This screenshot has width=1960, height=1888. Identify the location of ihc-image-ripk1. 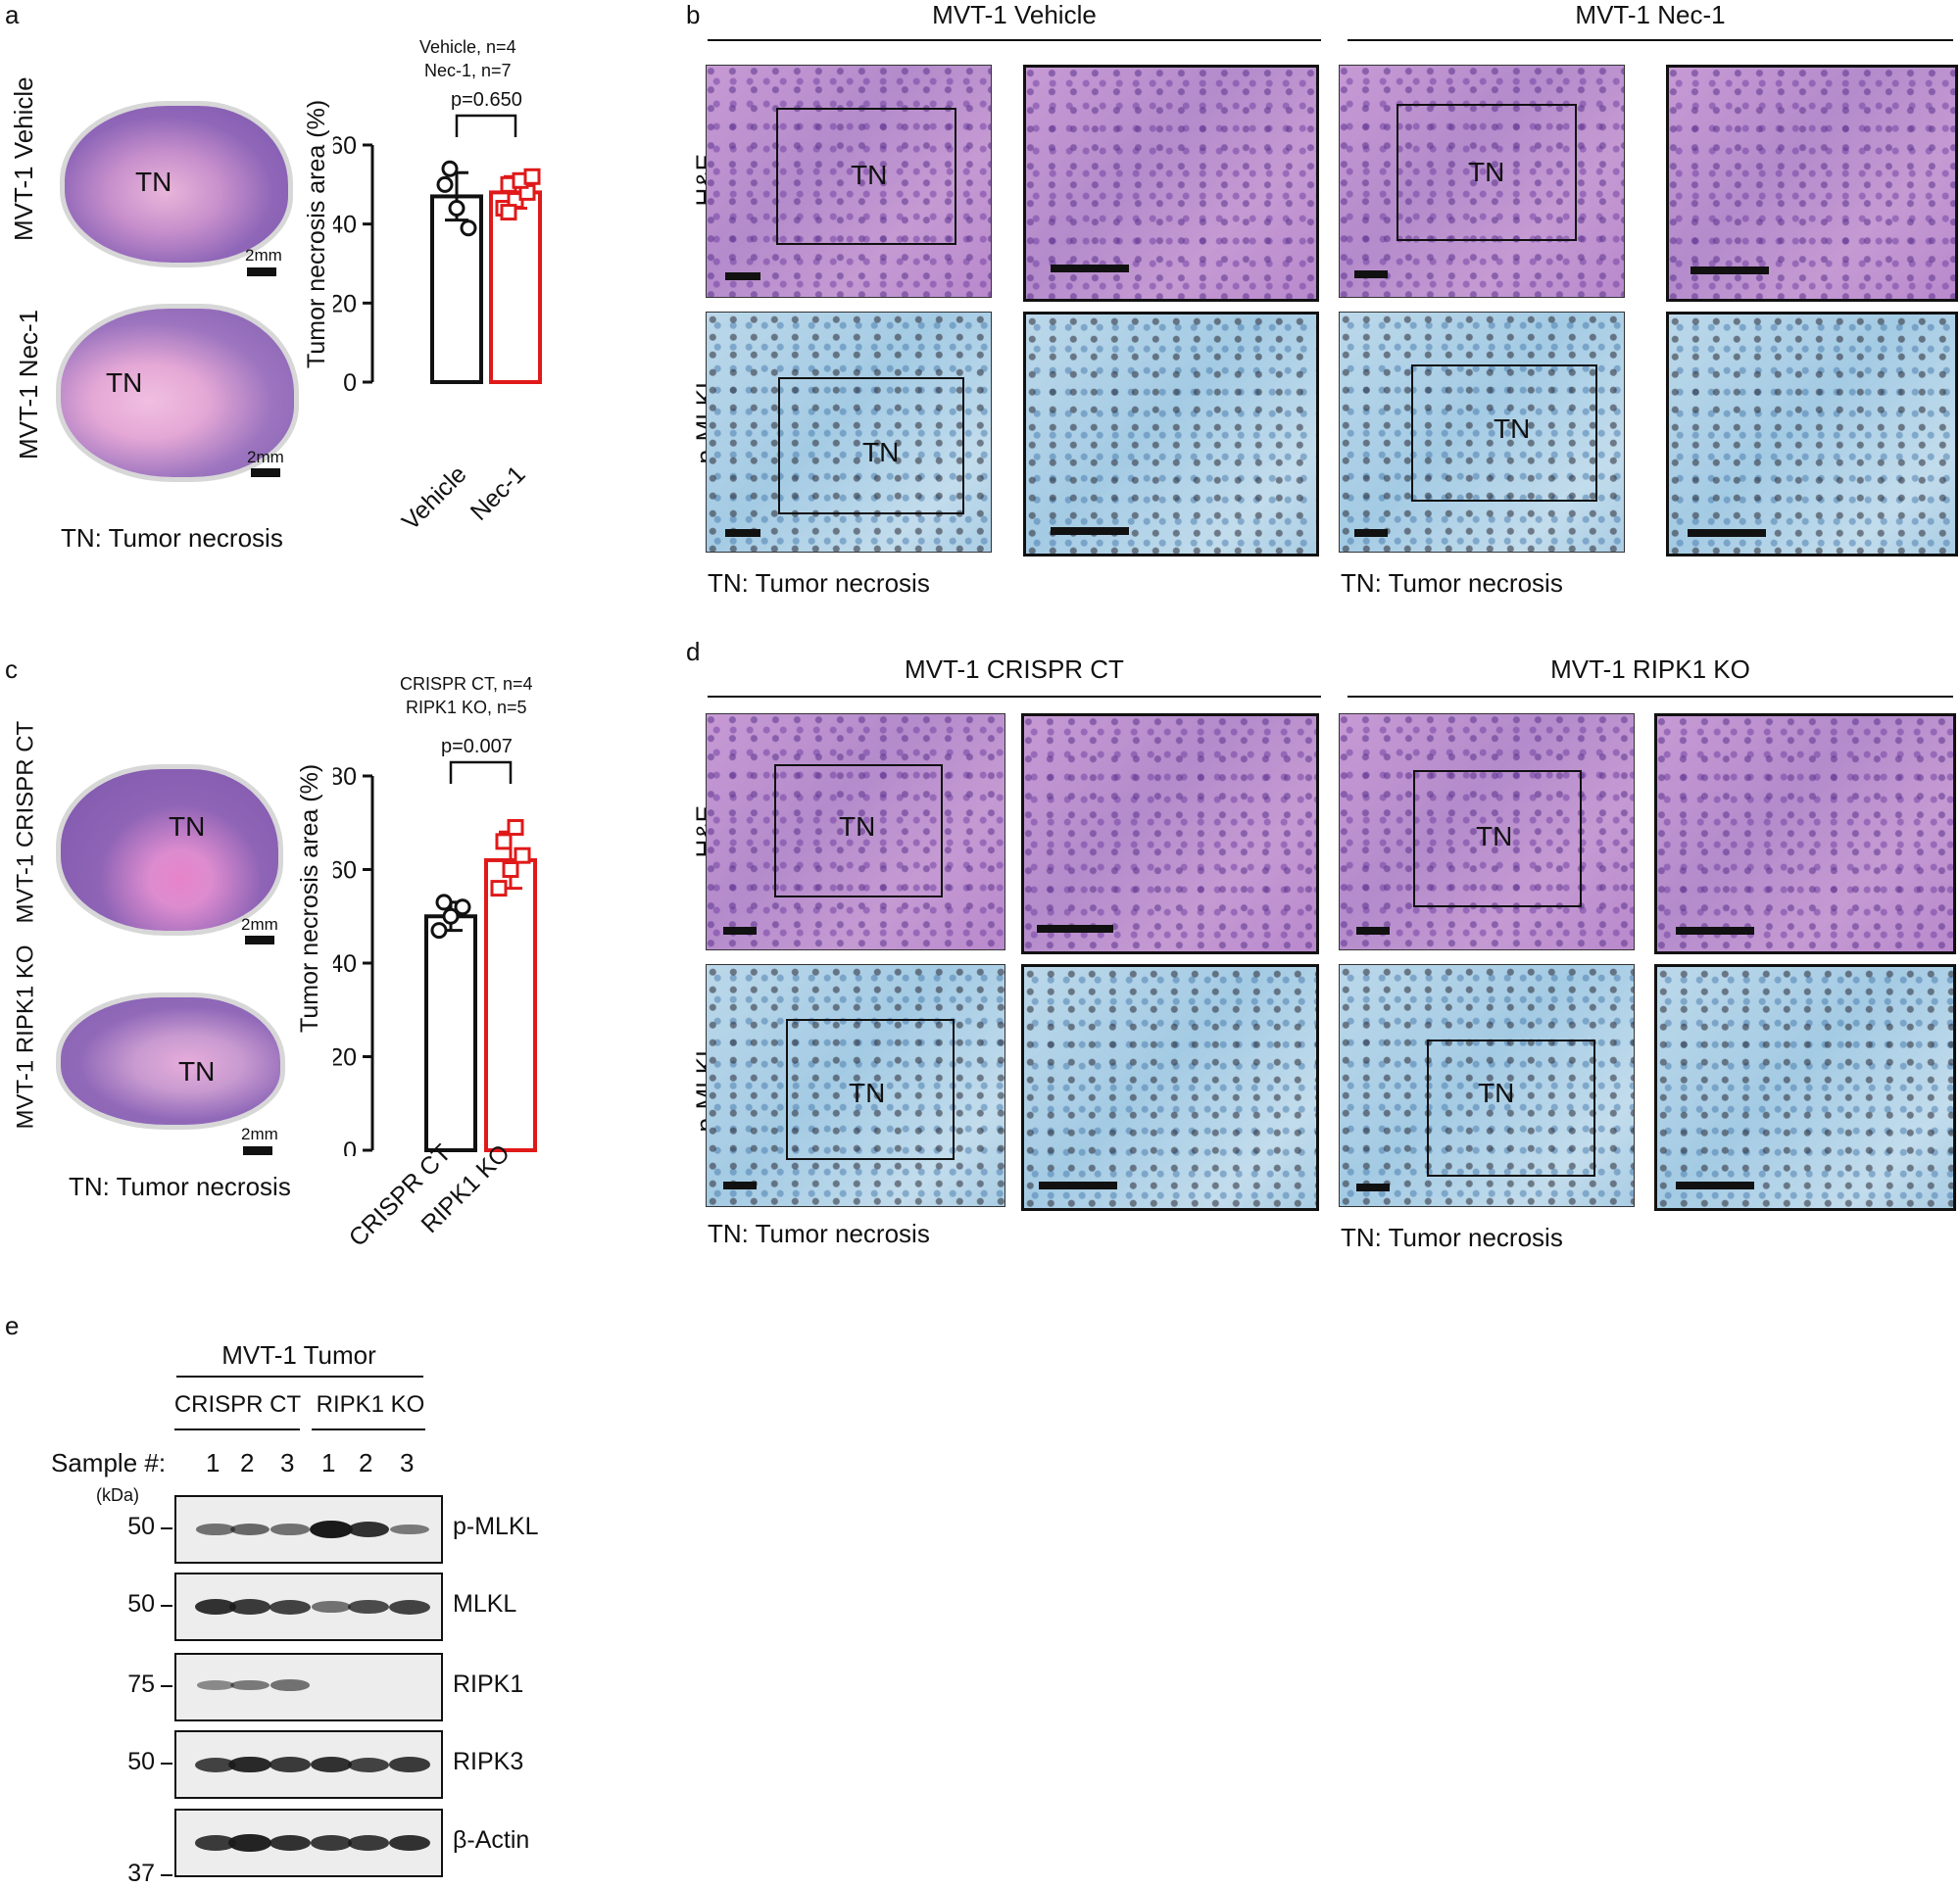
(1487, 1085).